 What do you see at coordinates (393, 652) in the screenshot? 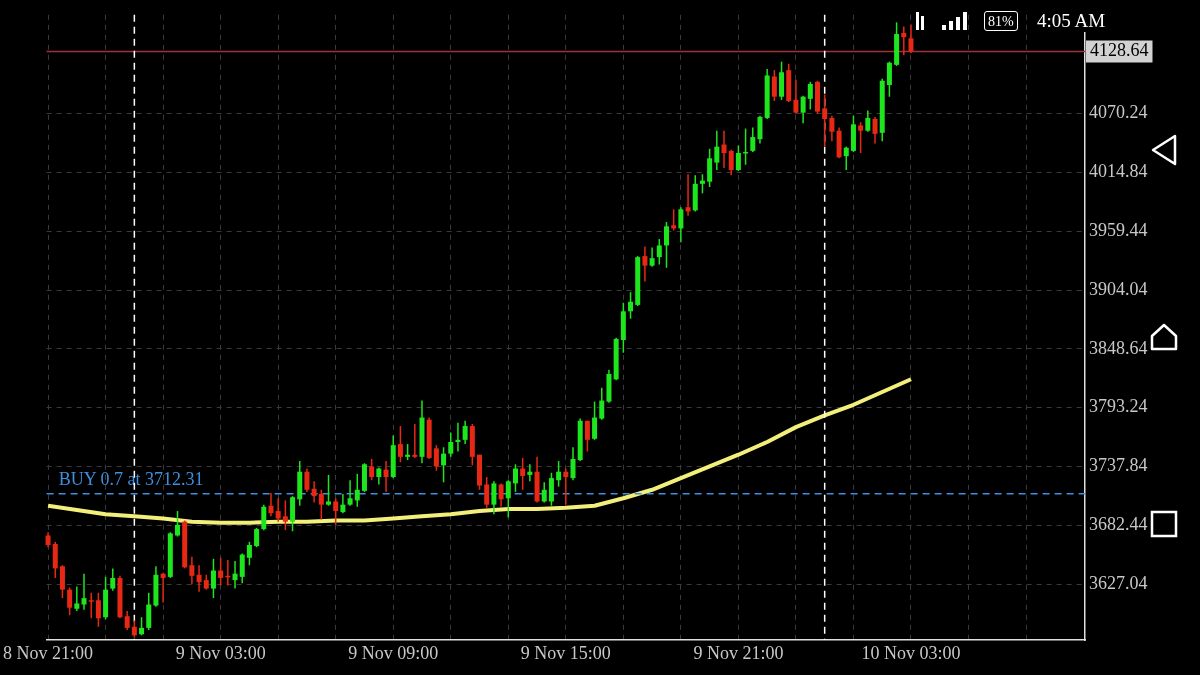
I see `x-tick-label: 9 Nov 09:00` at bounding box center [393, 652].